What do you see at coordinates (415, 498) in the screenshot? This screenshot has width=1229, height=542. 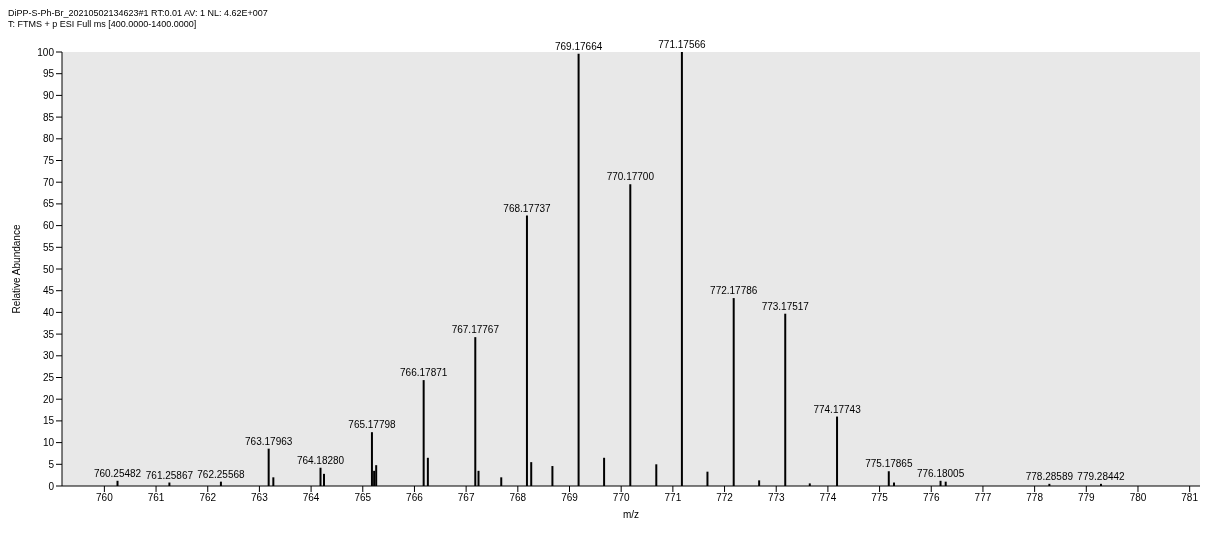 I see `x-tick-label: 766` at bounding box center [415, 498].